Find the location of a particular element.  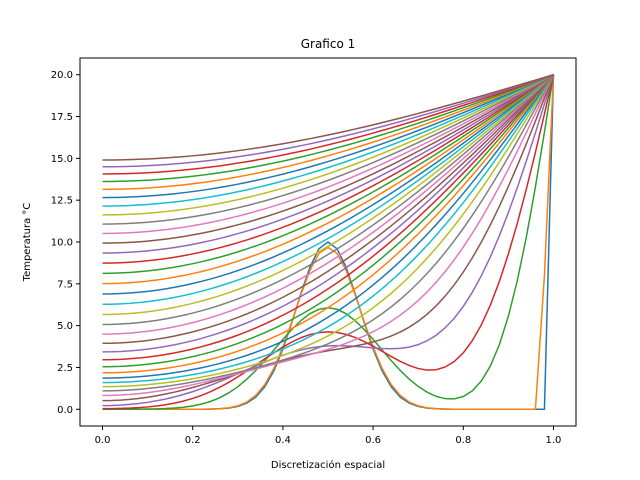

x-tick-label: 1.0 is located at coordinates (554, 440).